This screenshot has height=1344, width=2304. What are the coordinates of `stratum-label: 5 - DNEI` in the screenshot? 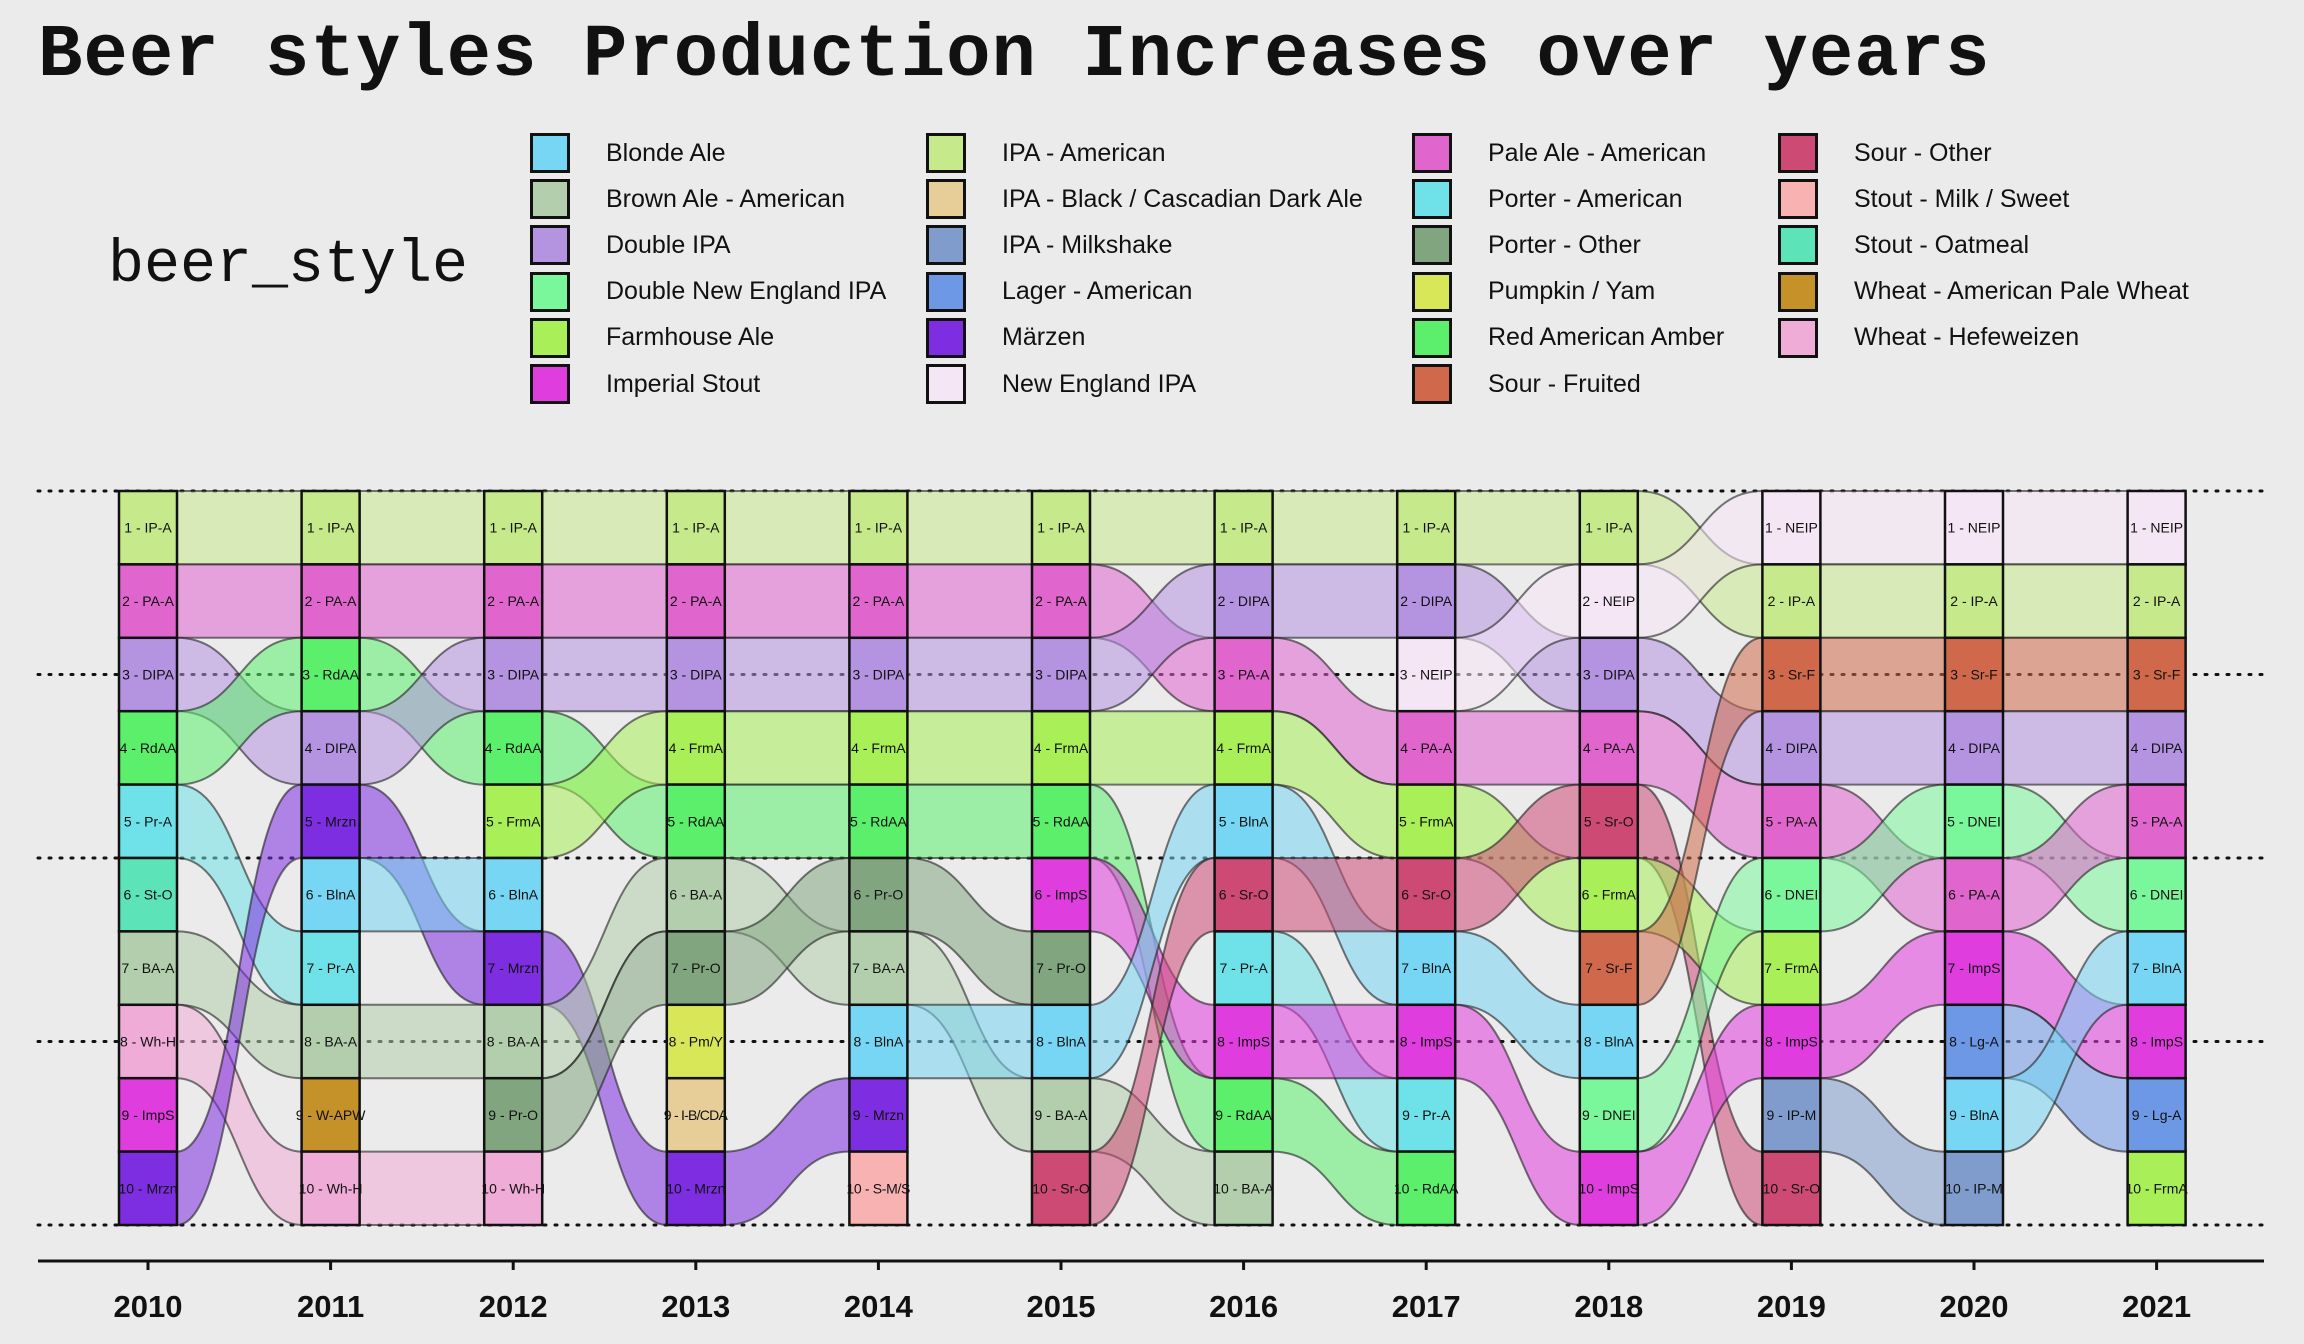 It's located at (1974, 821).